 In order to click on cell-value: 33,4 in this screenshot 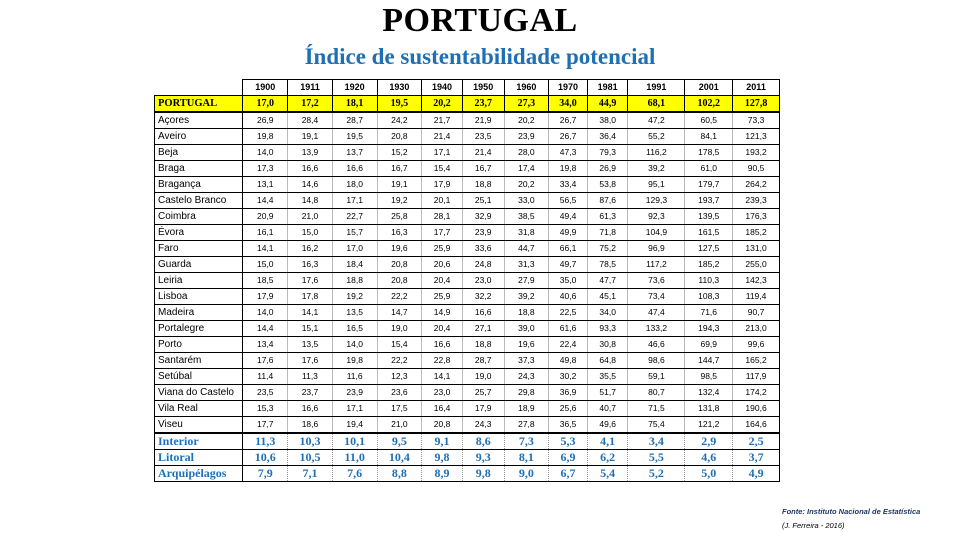, I will do `click(568, 184)`.